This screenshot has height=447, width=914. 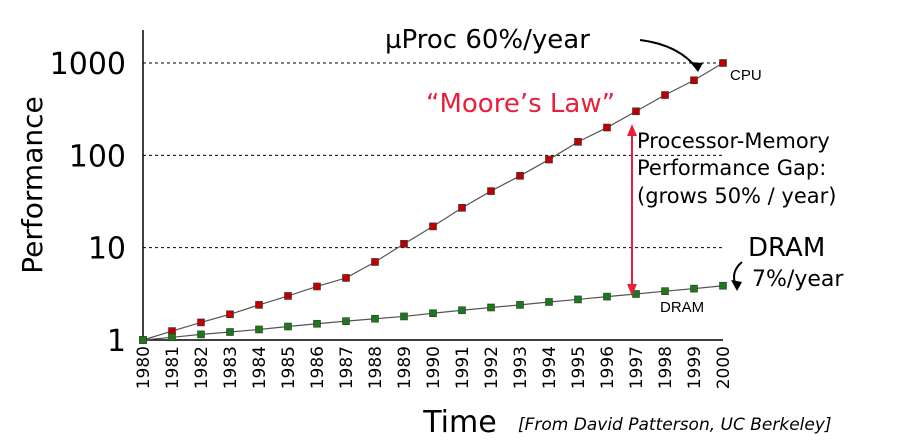 What do you see at coordinates (32, 184) in the screenshot?
I see `y-axis-title: Performance` at bounding box center [32, 184].